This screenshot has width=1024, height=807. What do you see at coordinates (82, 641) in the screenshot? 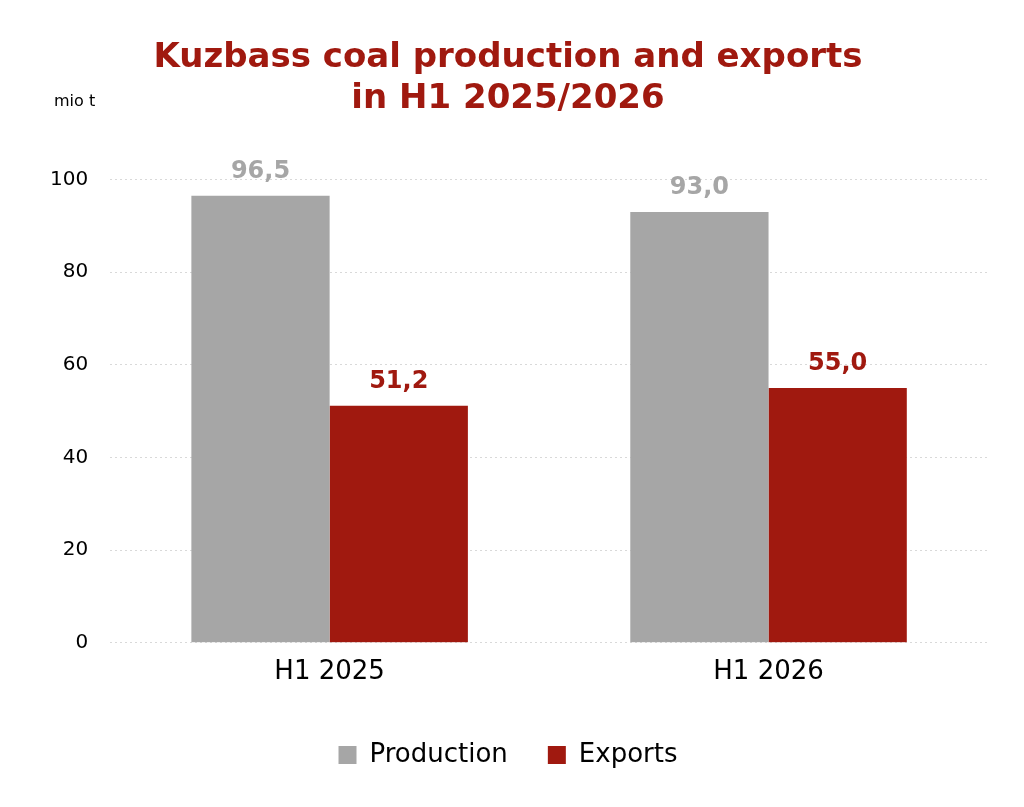
I see `y-tick-label: 0` at bounding box center [82, 641].